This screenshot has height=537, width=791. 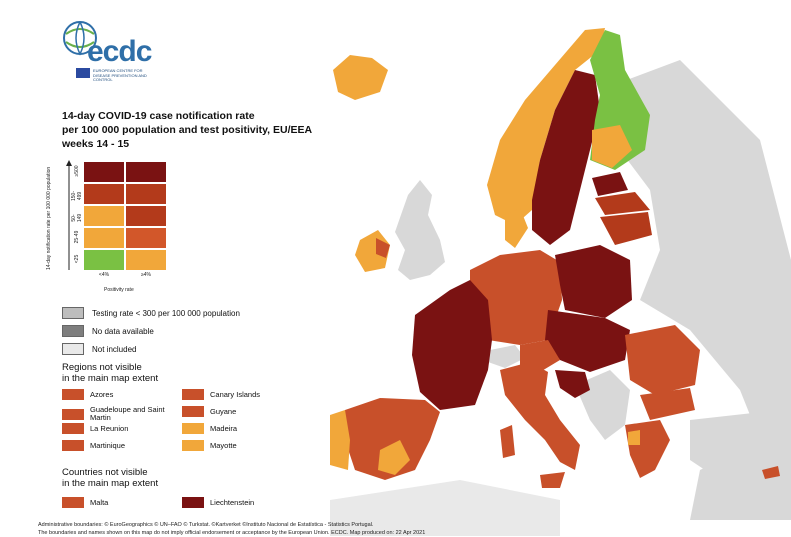 What do you see at coordinates (96, 144) in the screenshot?
I see `title-line-3: weeks 14 - 15` at bounding box center [96, 144].